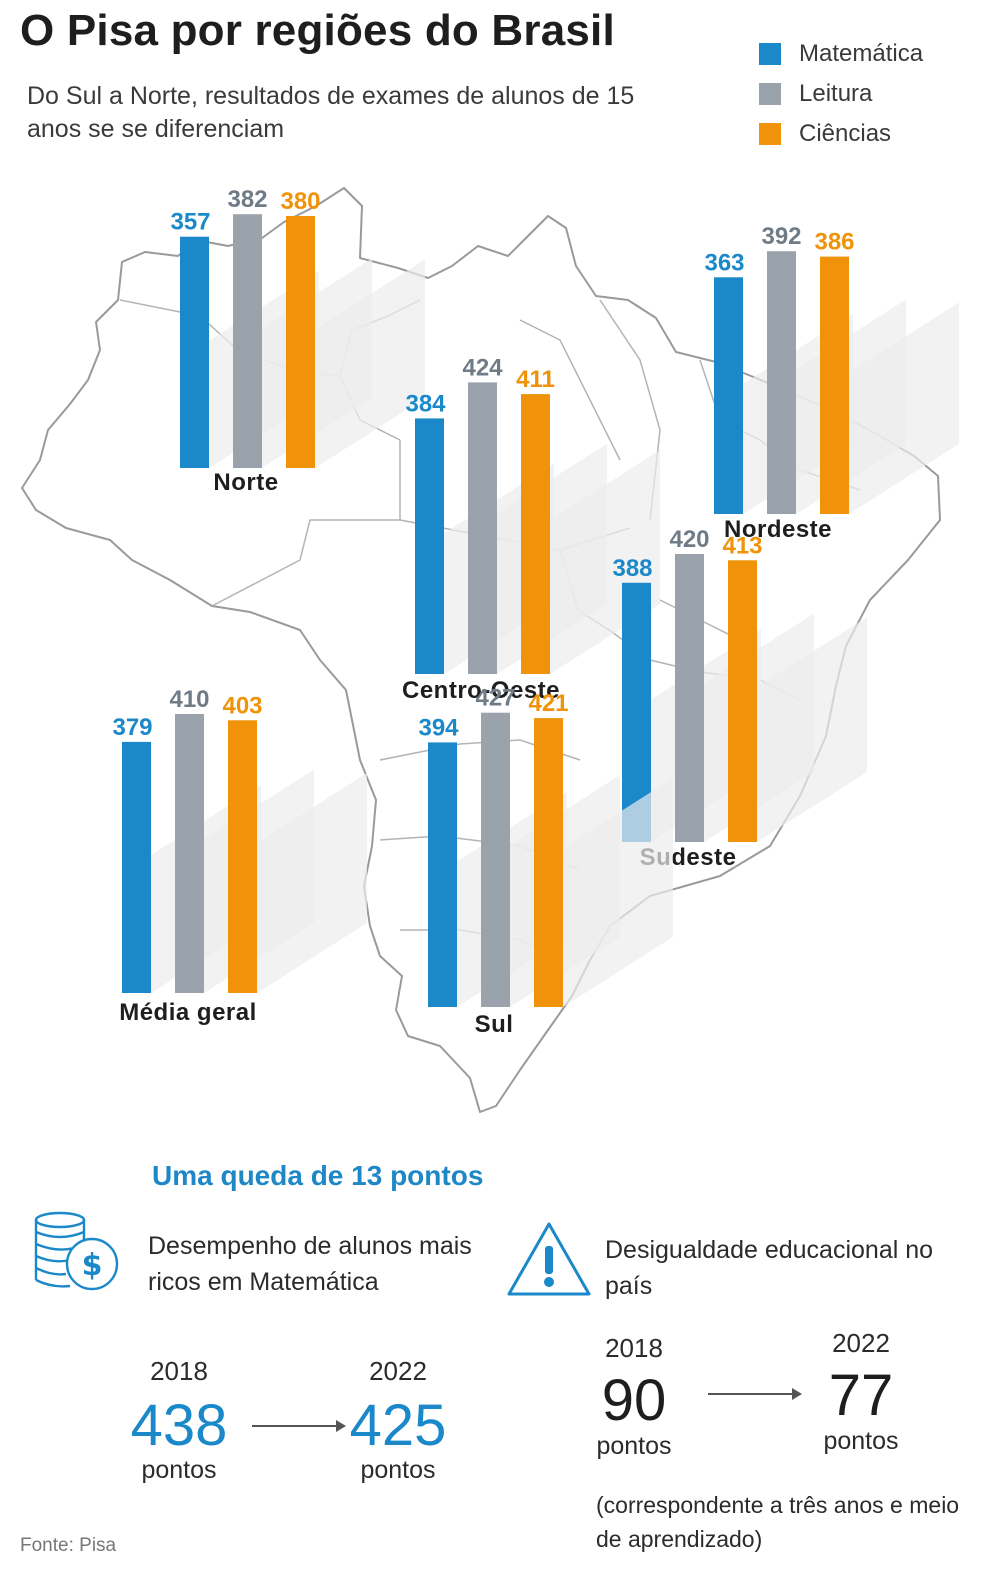 Image resolution: width=984 pixels, height=1569 pixels. Describe the element at coordinates (76, 1251) in the screenshot. I see `coins-dollar-icon: $` at that location.